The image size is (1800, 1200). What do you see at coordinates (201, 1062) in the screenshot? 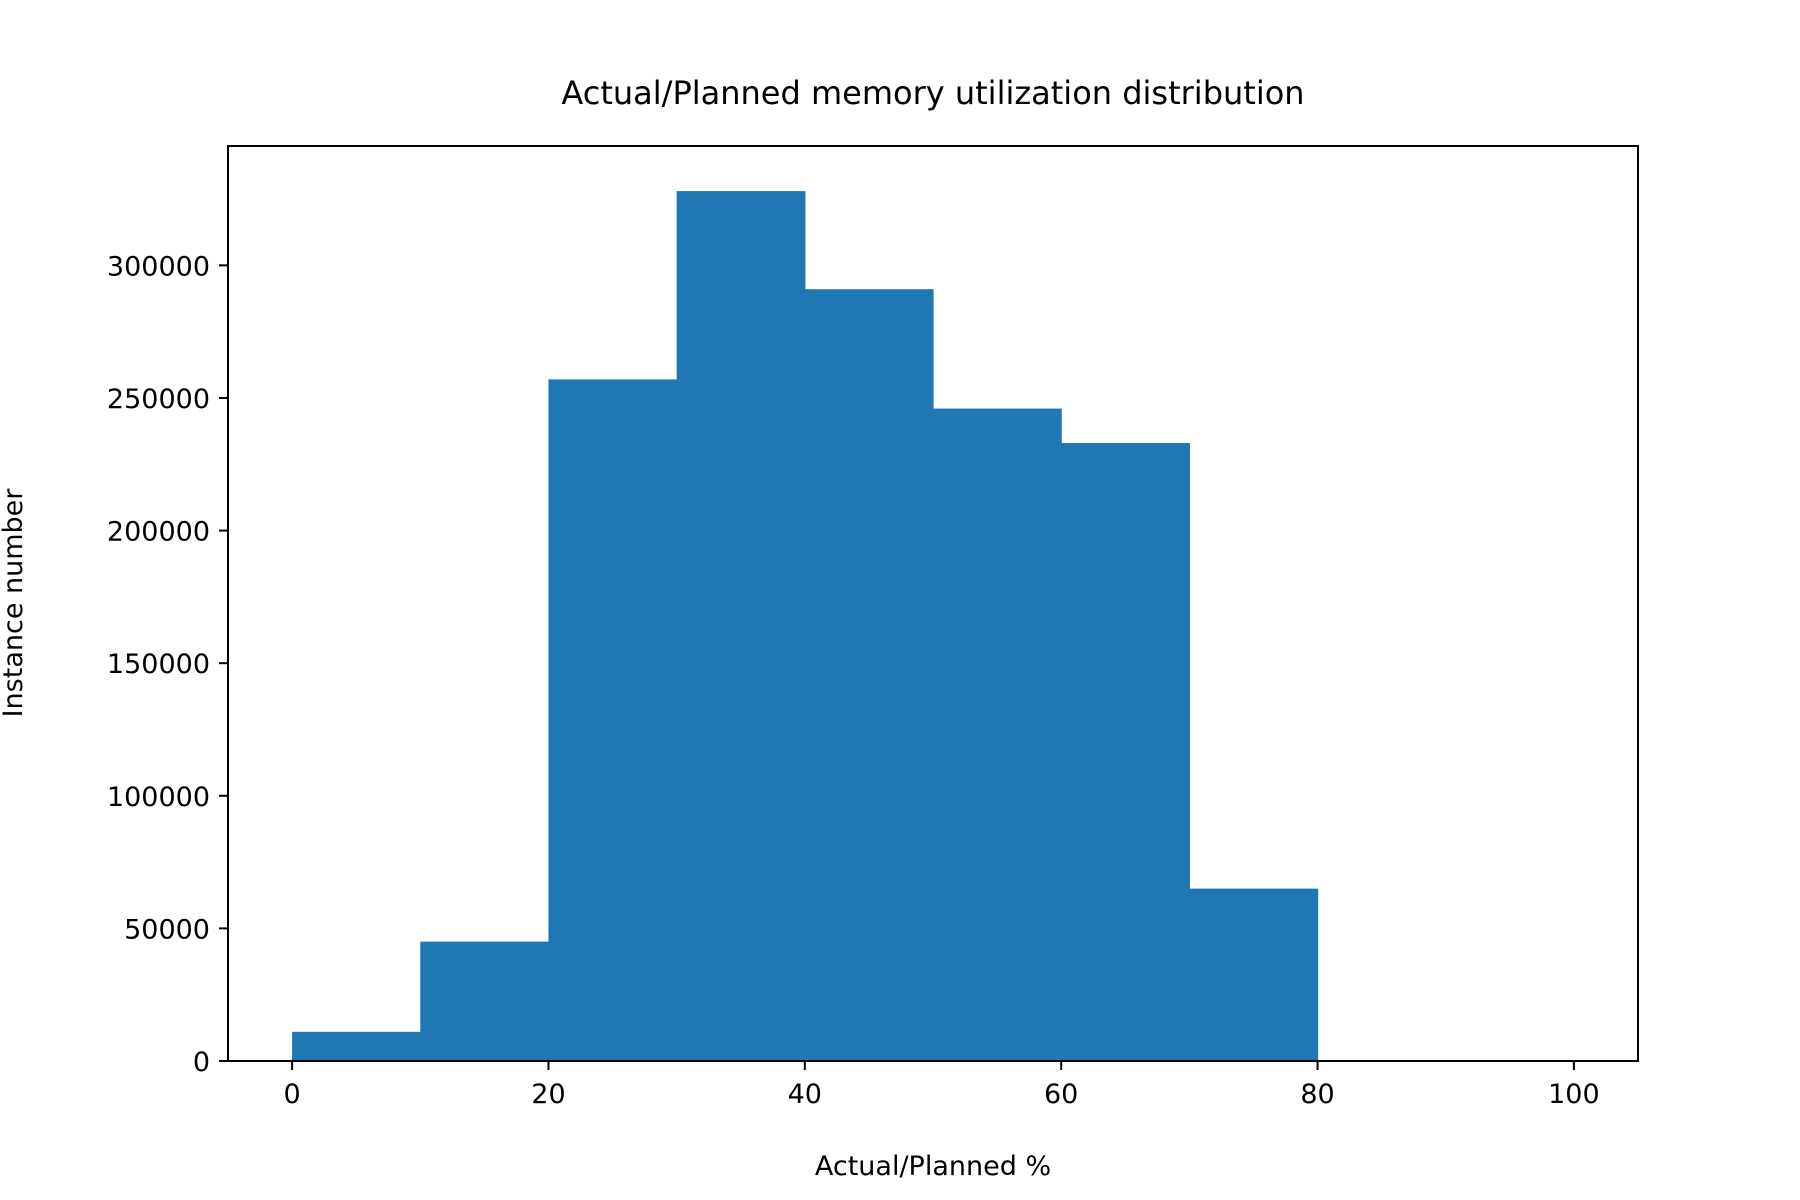
I see `y-tick-label: 0` at bounding box center [201, 1062].